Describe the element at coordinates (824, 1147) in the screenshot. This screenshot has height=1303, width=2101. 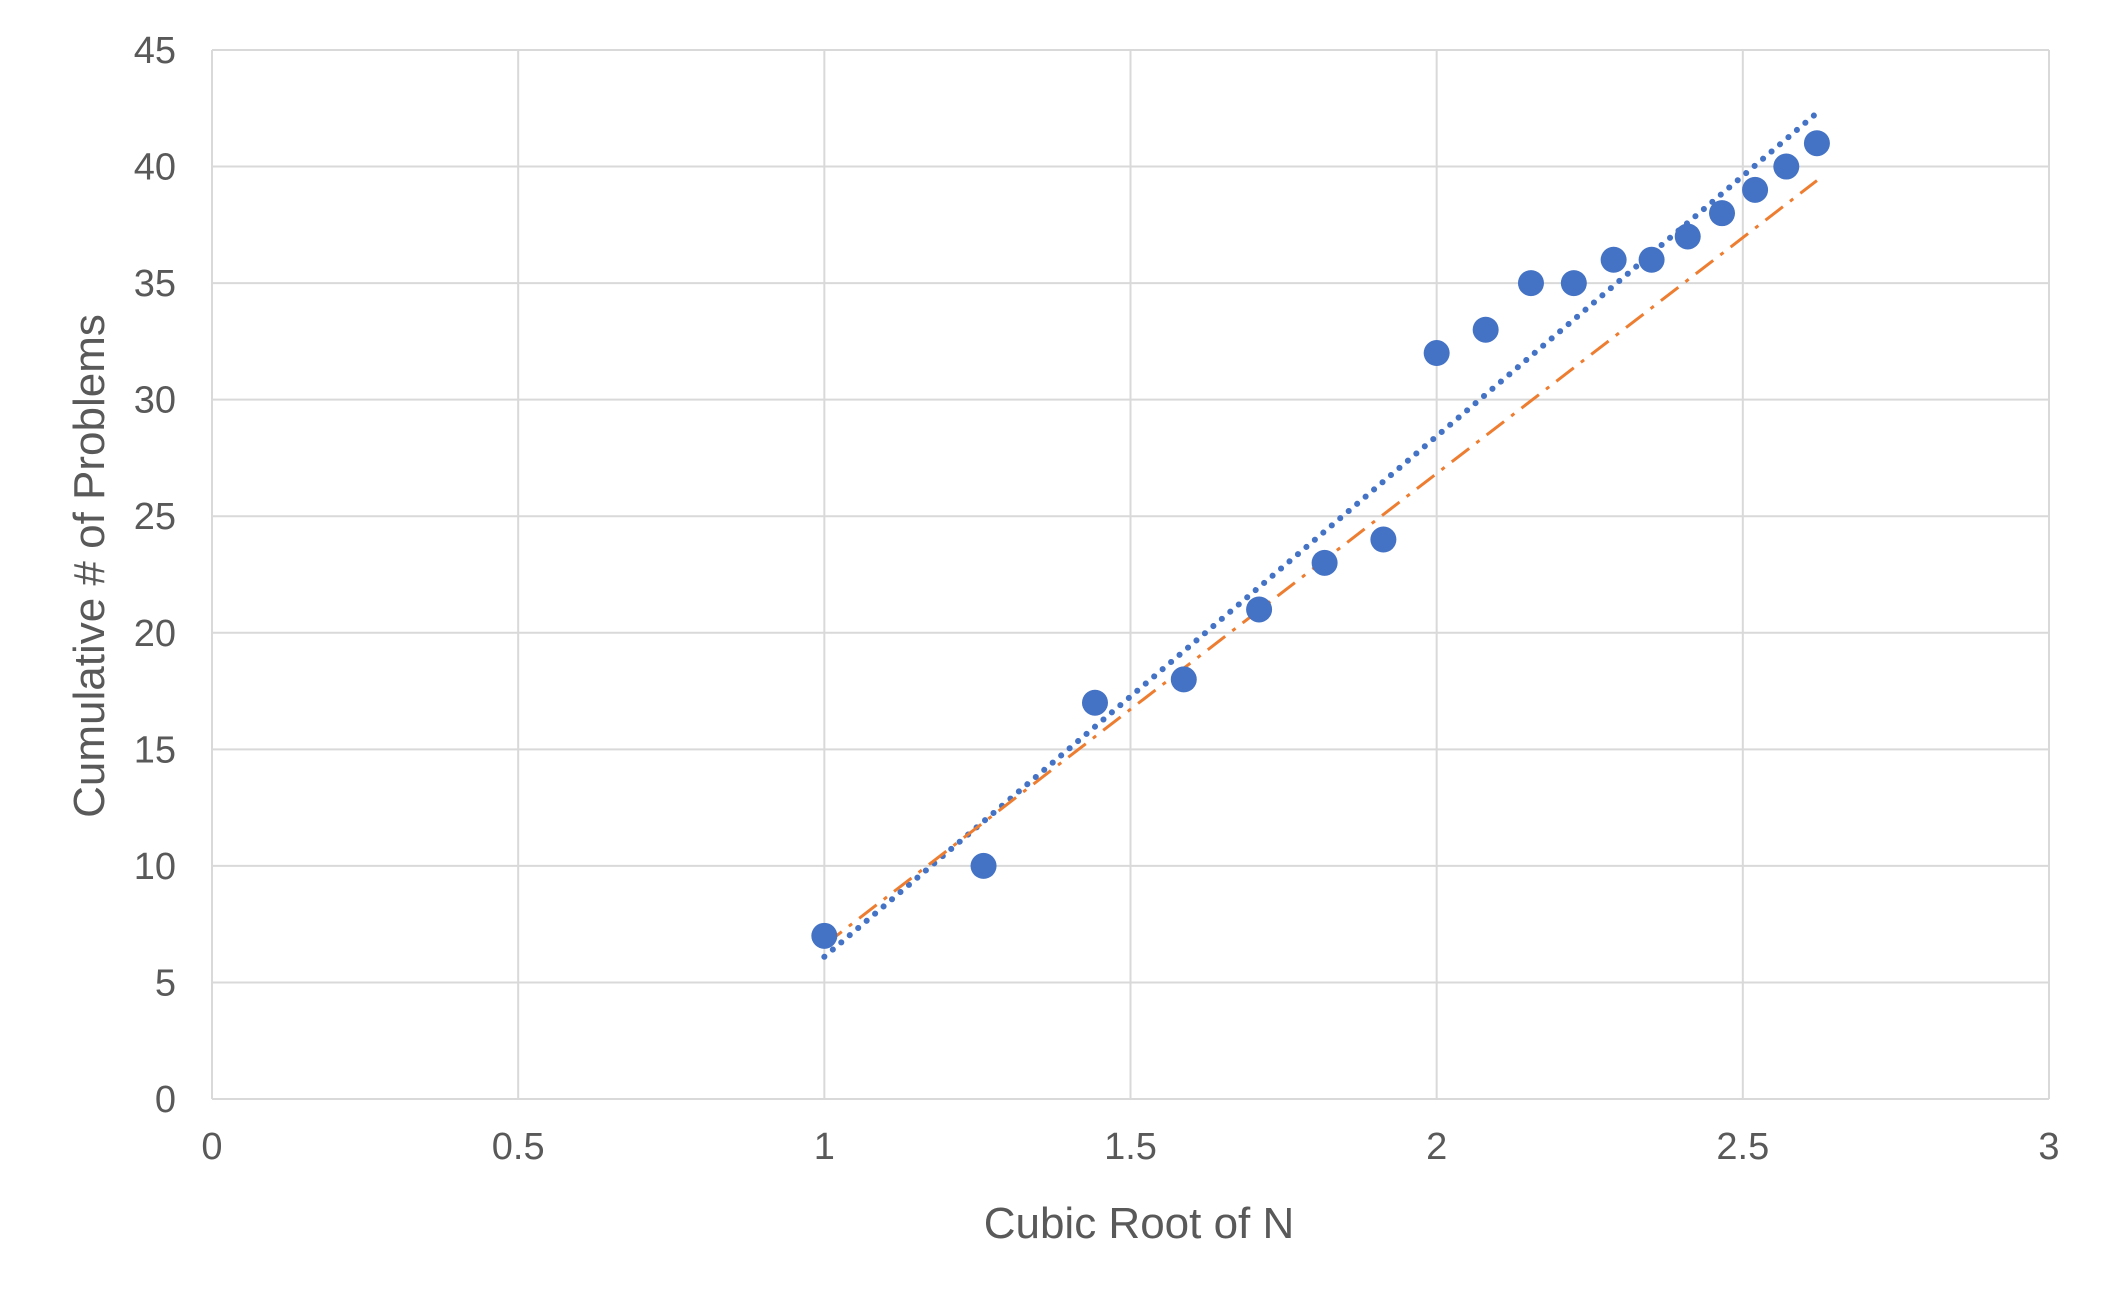
I see `x-tick-label: 1` at that location.